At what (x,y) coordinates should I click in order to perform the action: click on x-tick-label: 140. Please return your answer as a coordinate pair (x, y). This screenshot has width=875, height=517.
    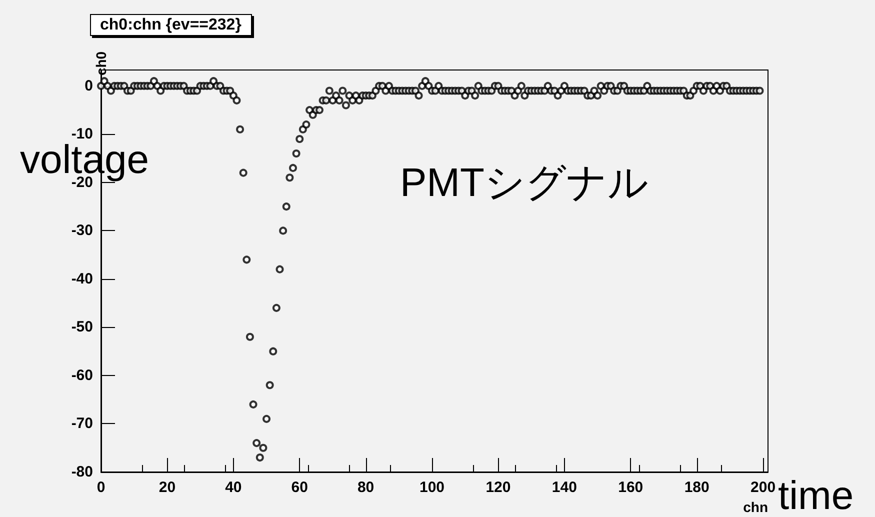
    Looking at the image, I should click on (564, 487).